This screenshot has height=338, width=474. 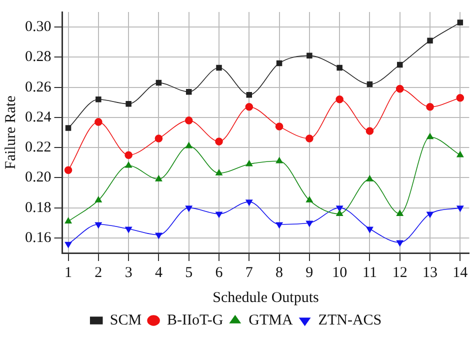 What do you see at coordinates (195, 320) in the screenshot?
I see `legend-label: B-IIoT-G` at bounding box center [195, 320].